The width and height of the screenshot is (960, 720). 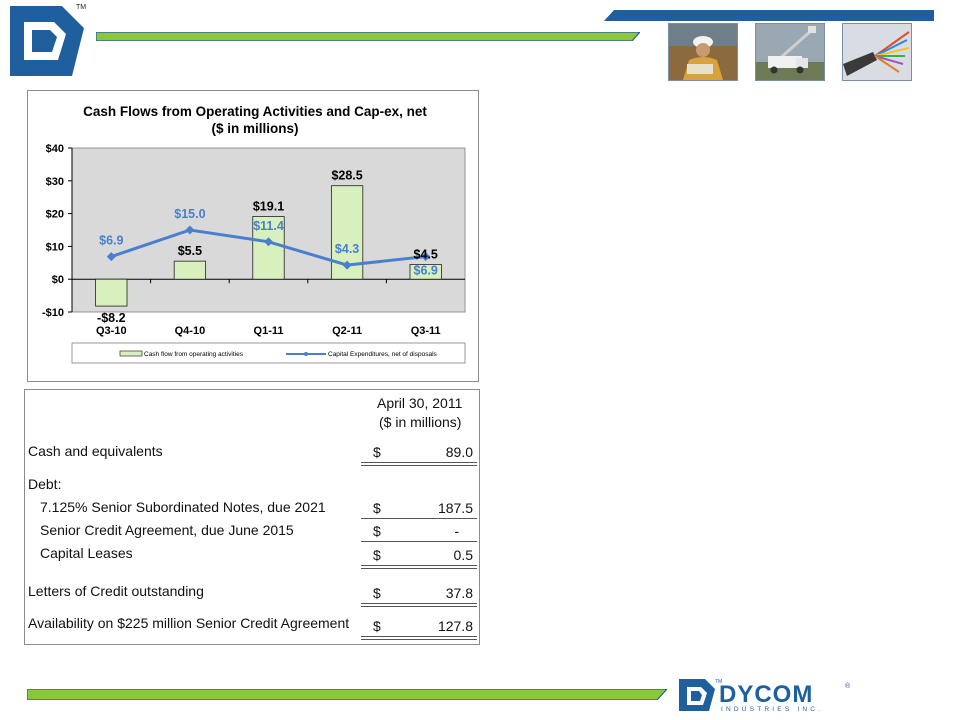 What do you see at coordinates (45, 484) in the screenshot?
I see `row-label-debt: Debt:` at bounding box center [45, 484].